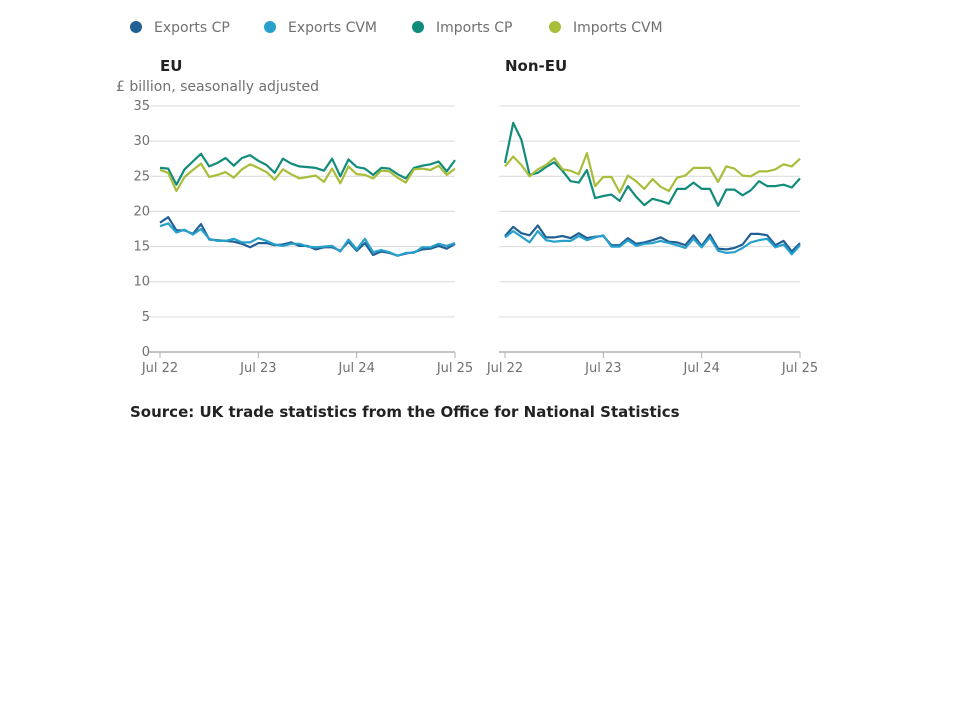 The width and height of the screenshot is (960, 720). Describe the element at coordinates (474, 28) in the screenshot. I see `legend-label-imports-cp: Imports CP` at that location.